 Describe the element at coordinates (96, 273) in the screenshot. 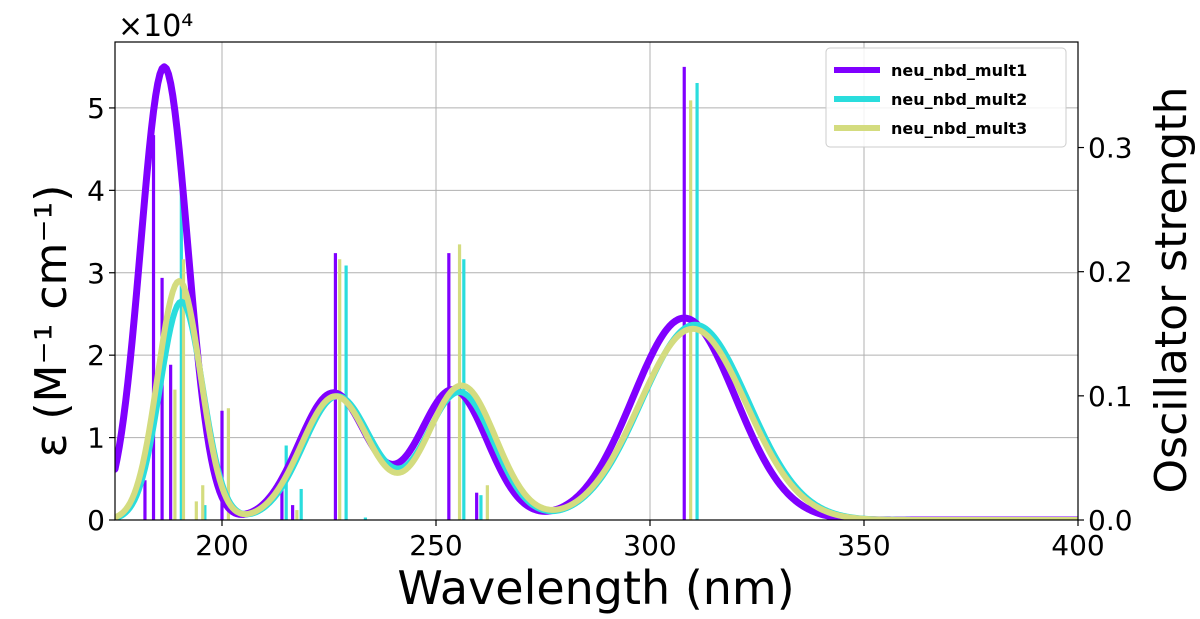

I see `left-tick-label-3: 3` at that location.